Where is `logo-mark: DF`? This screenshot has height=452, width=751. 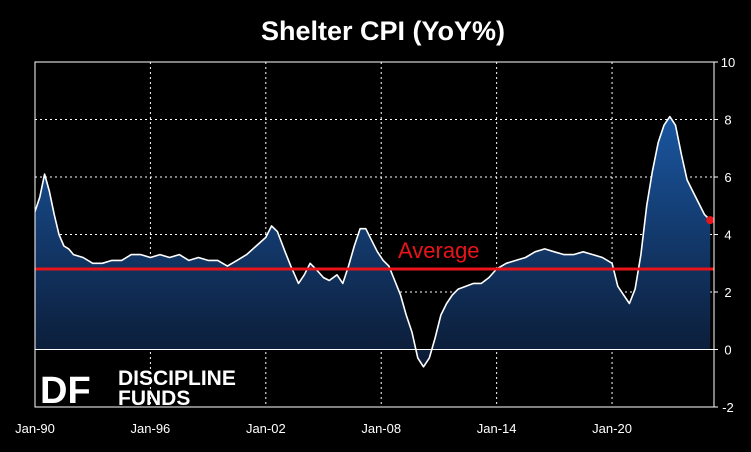 logo-mark: DF is located at coordinates (65, 391).